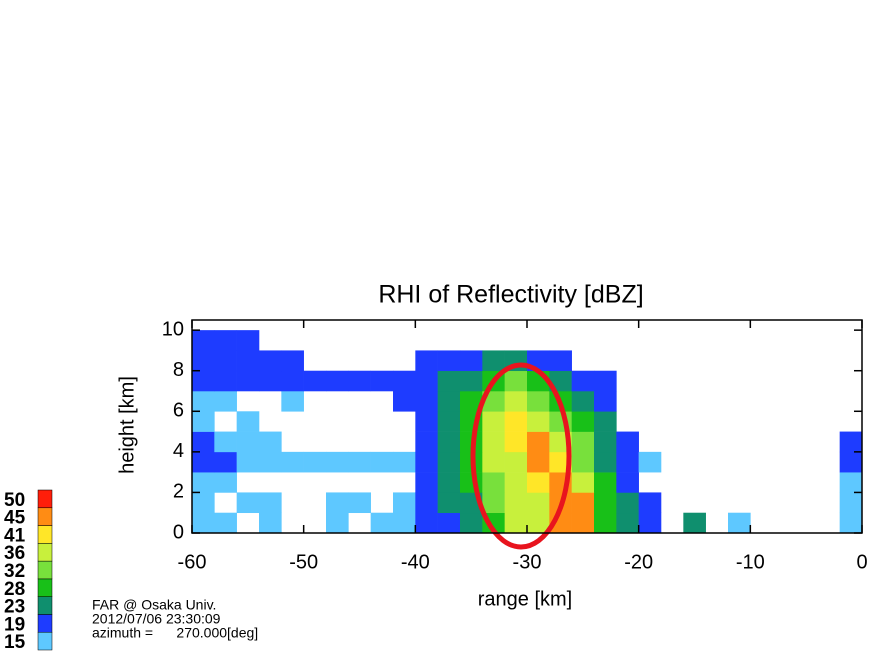 The image size is (872, 653). What do you see at coordinates (14, 589) in the screenshot?
I see `colorbar-label: 28` at bounding box center [14, 589].